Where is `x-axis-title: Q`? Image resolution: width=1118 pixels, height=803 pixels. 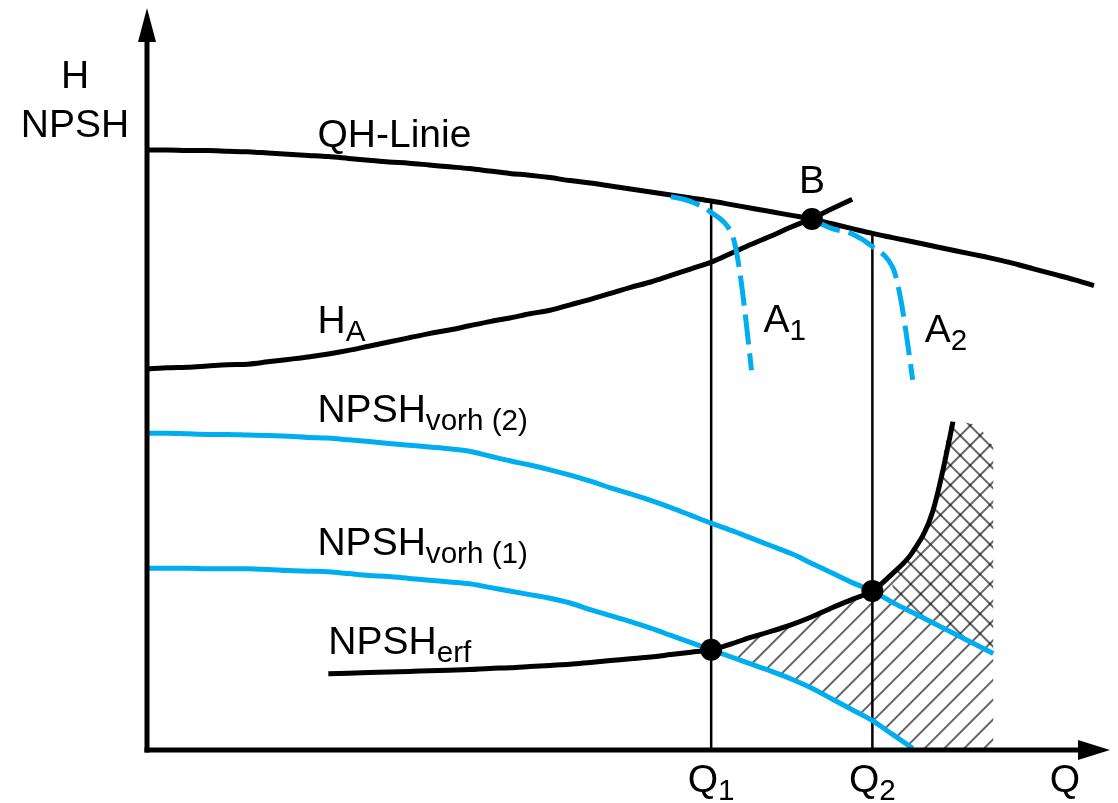 x-axis-title: Q is located at coordinates (1064, 778).